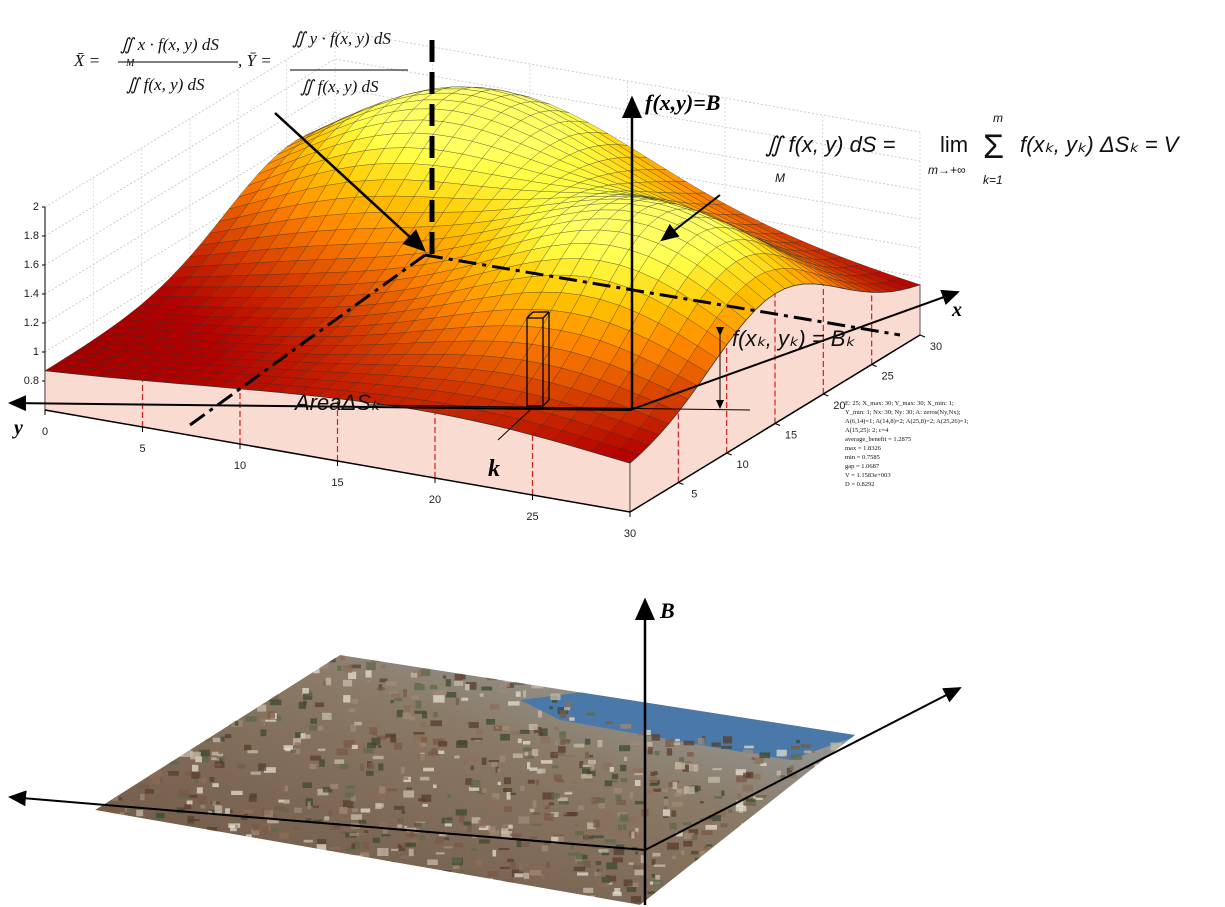  Describe the element at coordinates (956, 310) in the screenshot. I see `axis-label: x` at that location.